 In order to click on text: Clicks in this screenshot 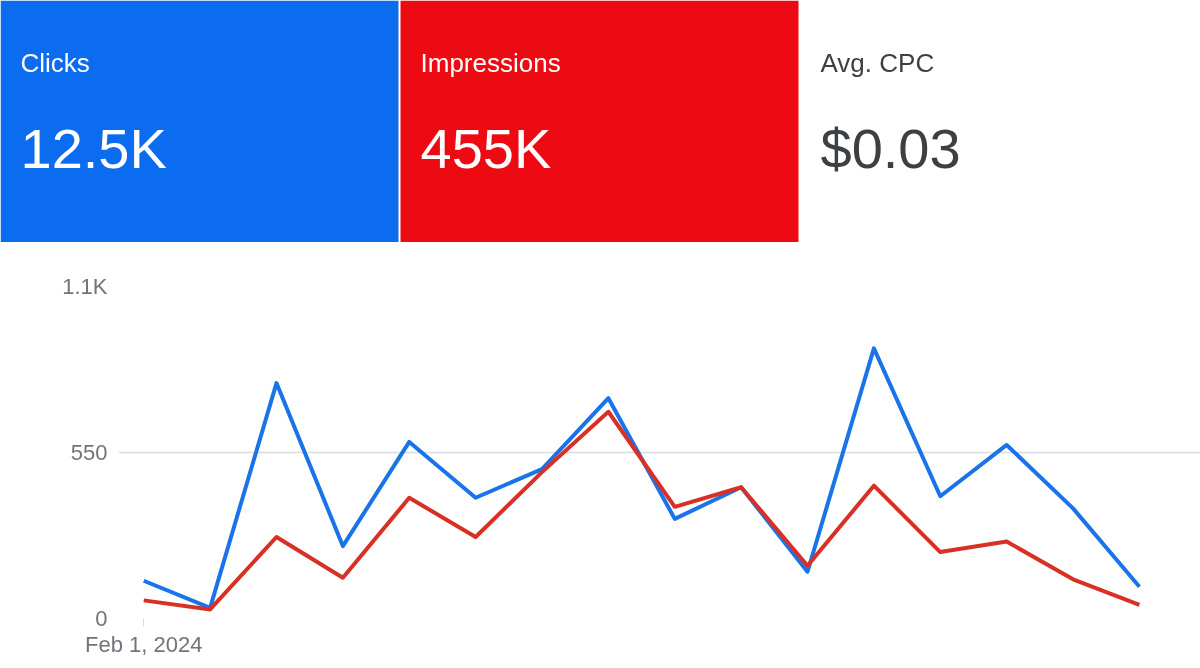, I will do `click(55, 62)`.